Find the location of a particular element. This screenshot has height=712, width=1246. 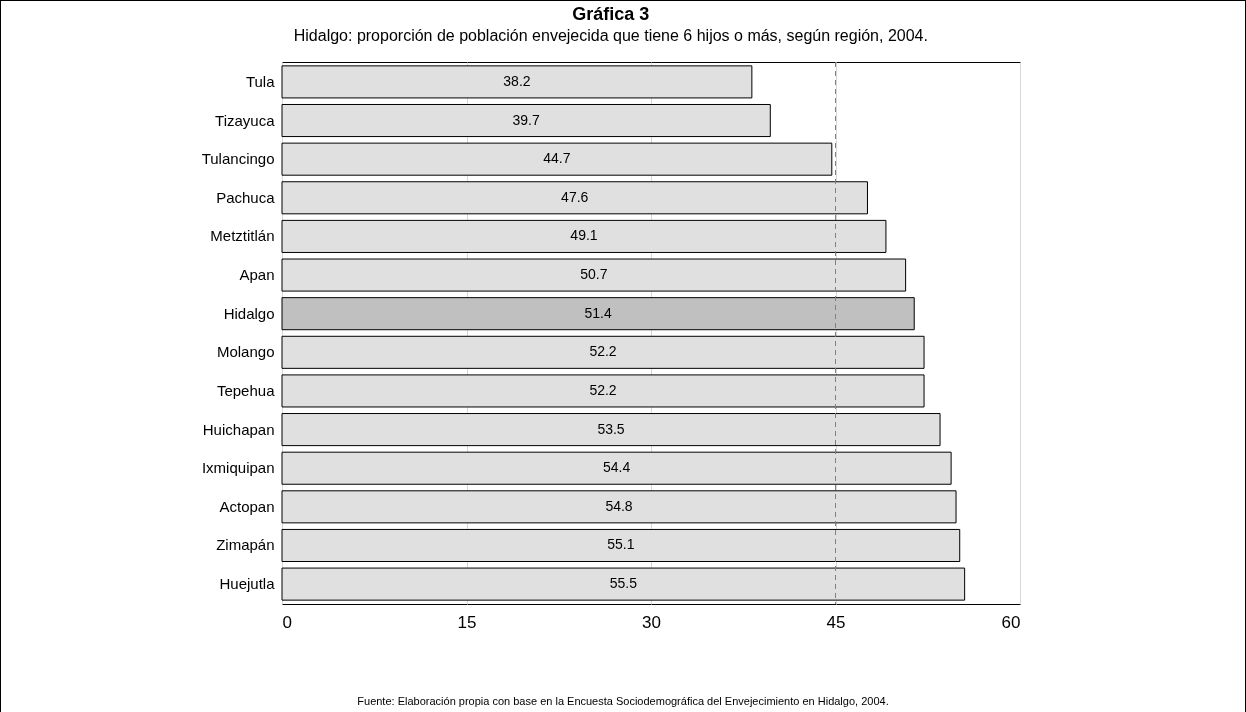

data-label: 47.6 is located at coordinates (575, 196).